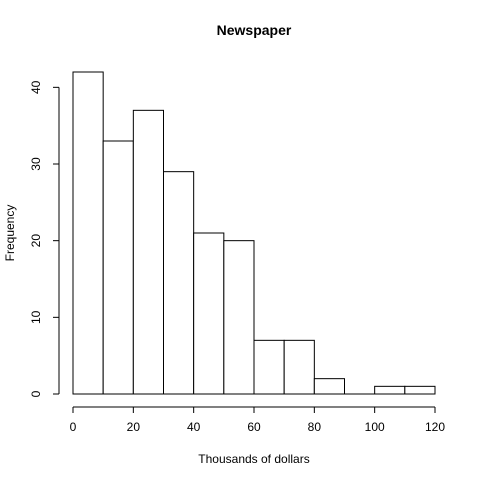 The height and width of the screenshot is (480, 480). I want to click on y-axis: 0 10 20 30 40, so click(44, 238).